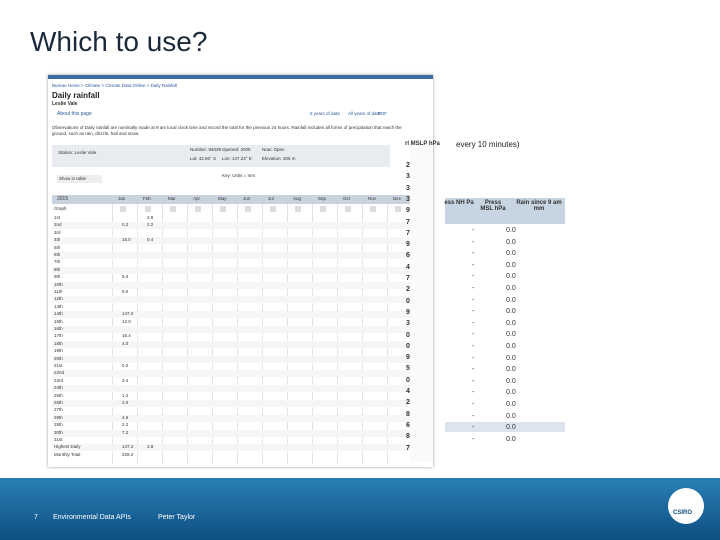 The image size is (720, 540). I want to click on day-label: 4th, so click(57, 240).